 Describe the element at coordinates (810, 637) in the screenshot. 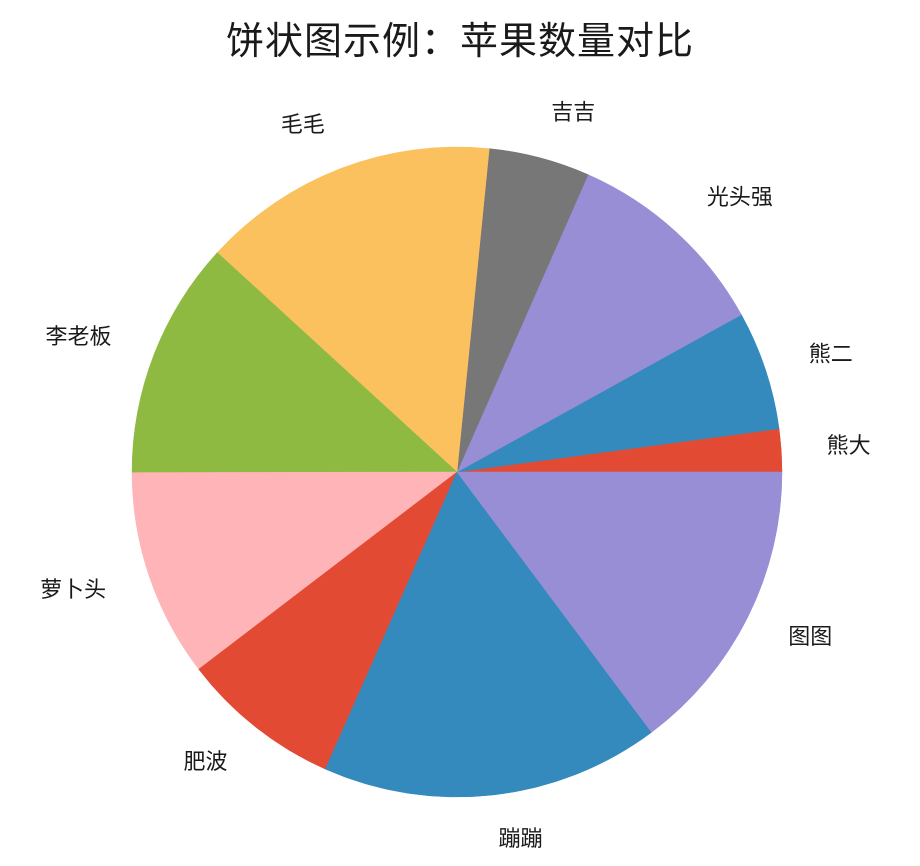

I see `slice-label: 图图` at that location.